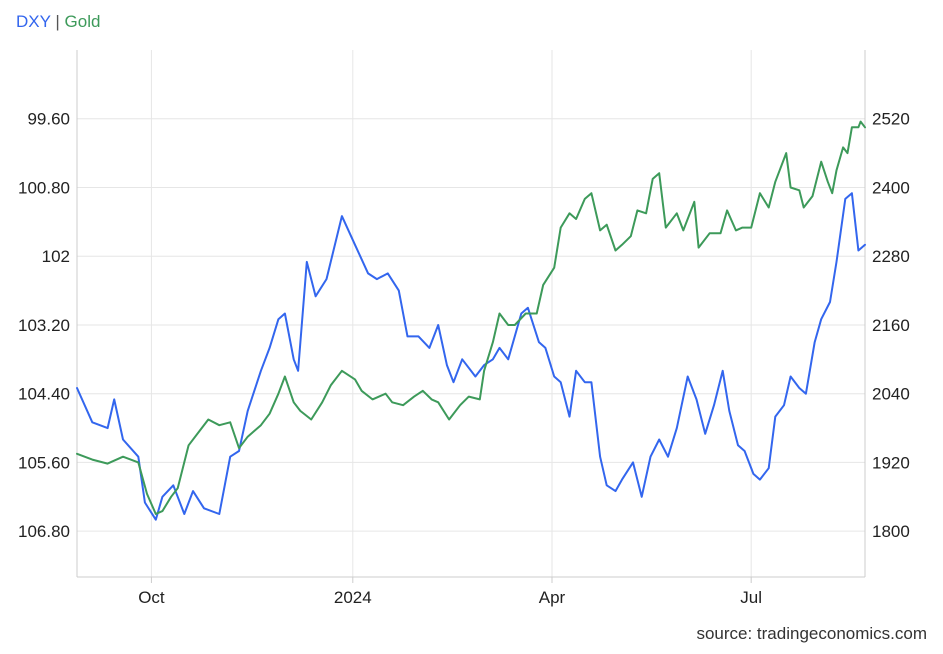 The height and width of the screenshot is (654, 943). Describe the element at coordinates (82, 21) in the screenshot. I see `legend-gold: Gold` at that location.